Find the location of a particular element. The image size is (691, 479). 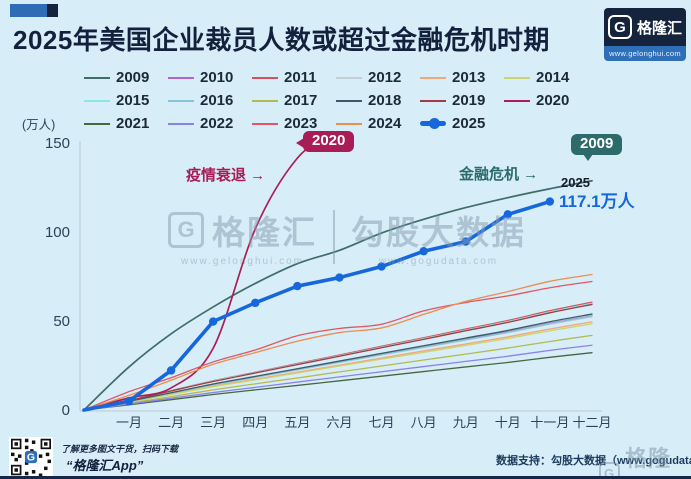

svg-text: G is located at coordinates (31, 458).